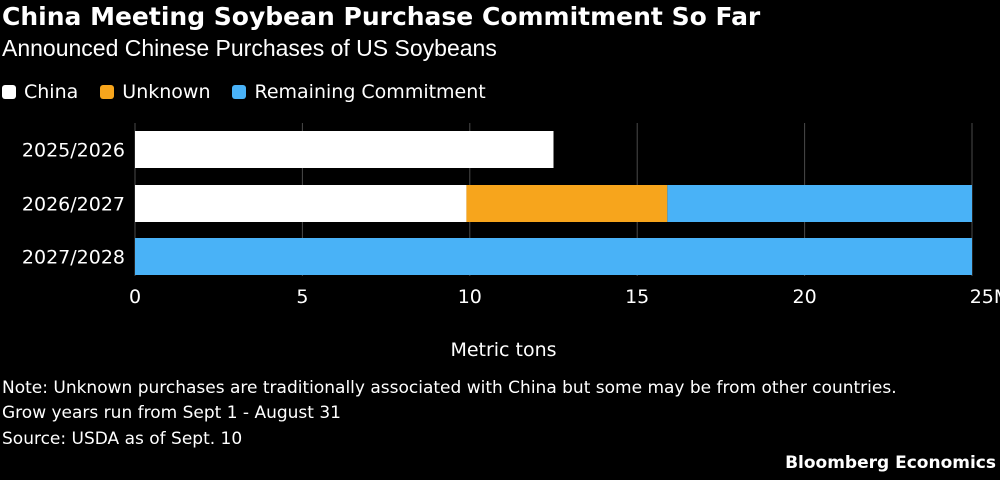 This screenshot has width=1000, height=480. Describe the element at coordinates (637, 297) in the screenshot. I see `x-tick-label-3: 15` at that location.